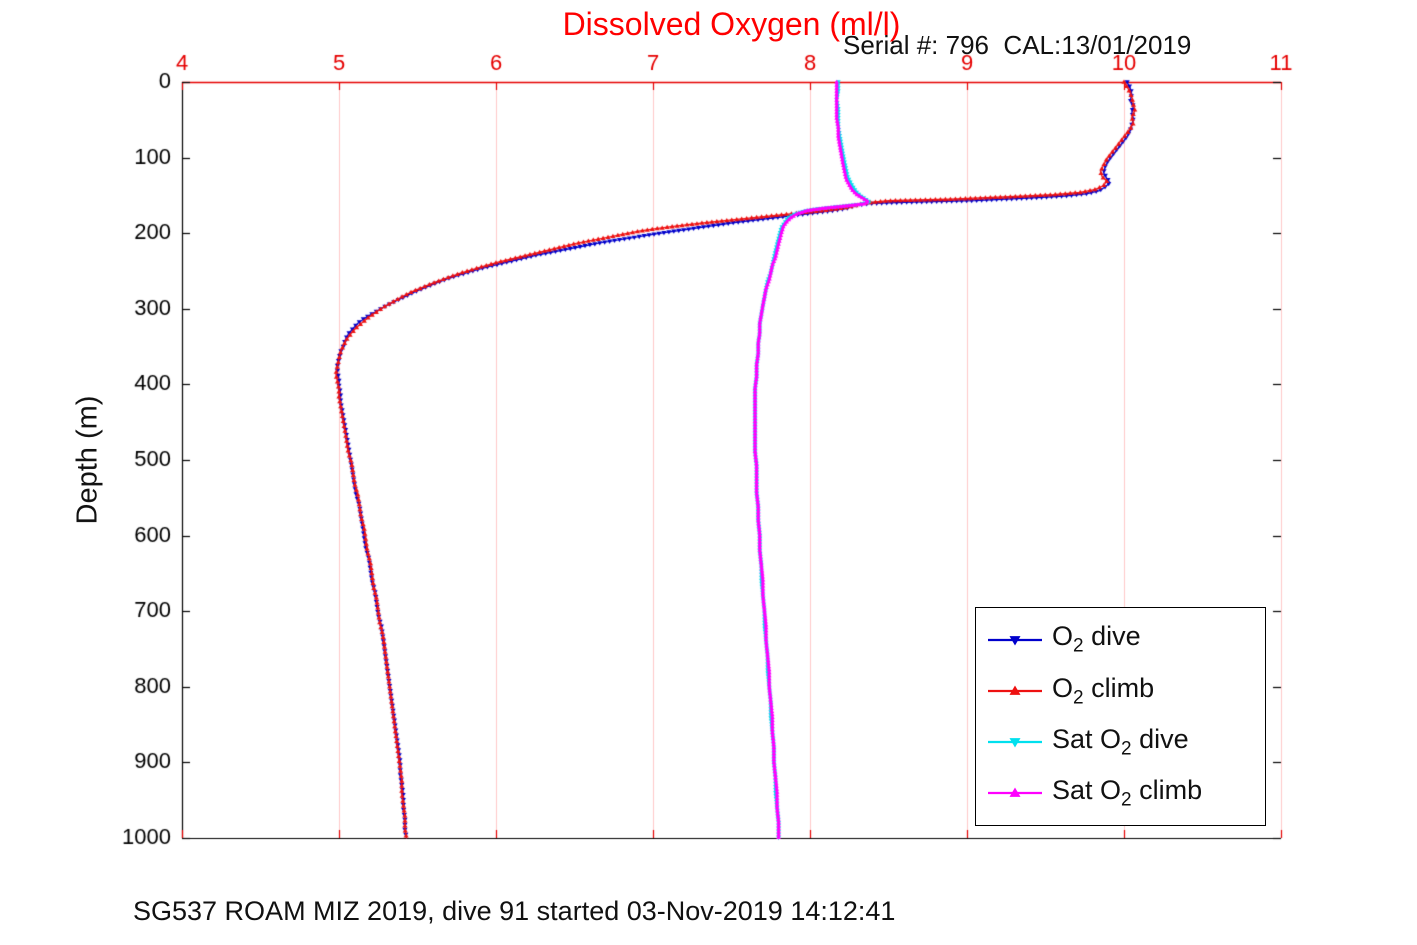 This screenshot has height=945, width=1417. Describe the element at coordinates (1120, 741) in the screenshot. I see `legend-label-sat-o2-dive: Sat O2 dive` at that location.